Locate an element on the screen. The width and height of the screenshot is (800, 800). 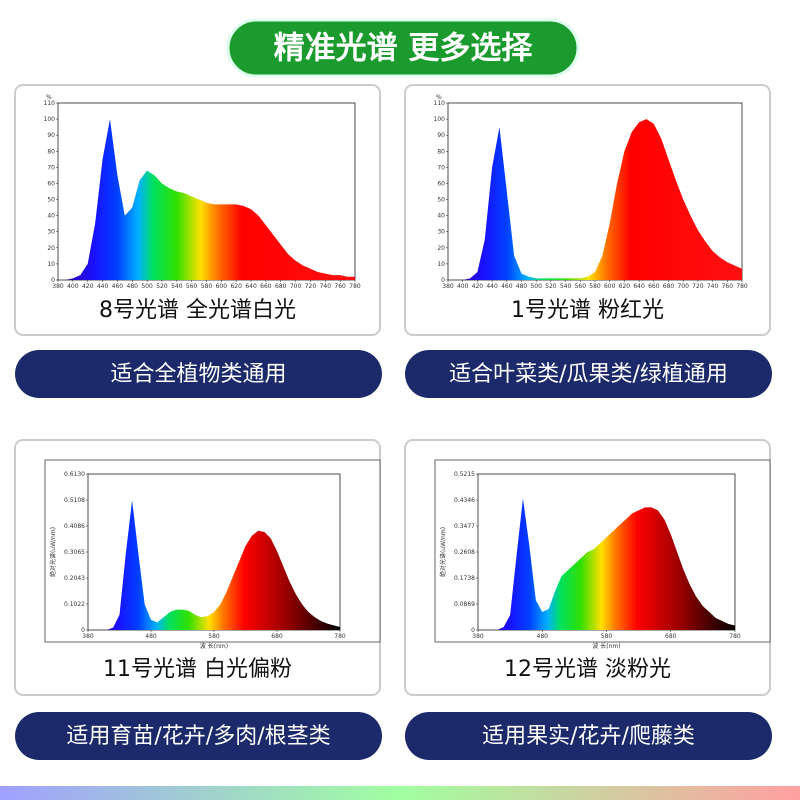
x-tick-label: 760 is located at coordinates (340, 286).